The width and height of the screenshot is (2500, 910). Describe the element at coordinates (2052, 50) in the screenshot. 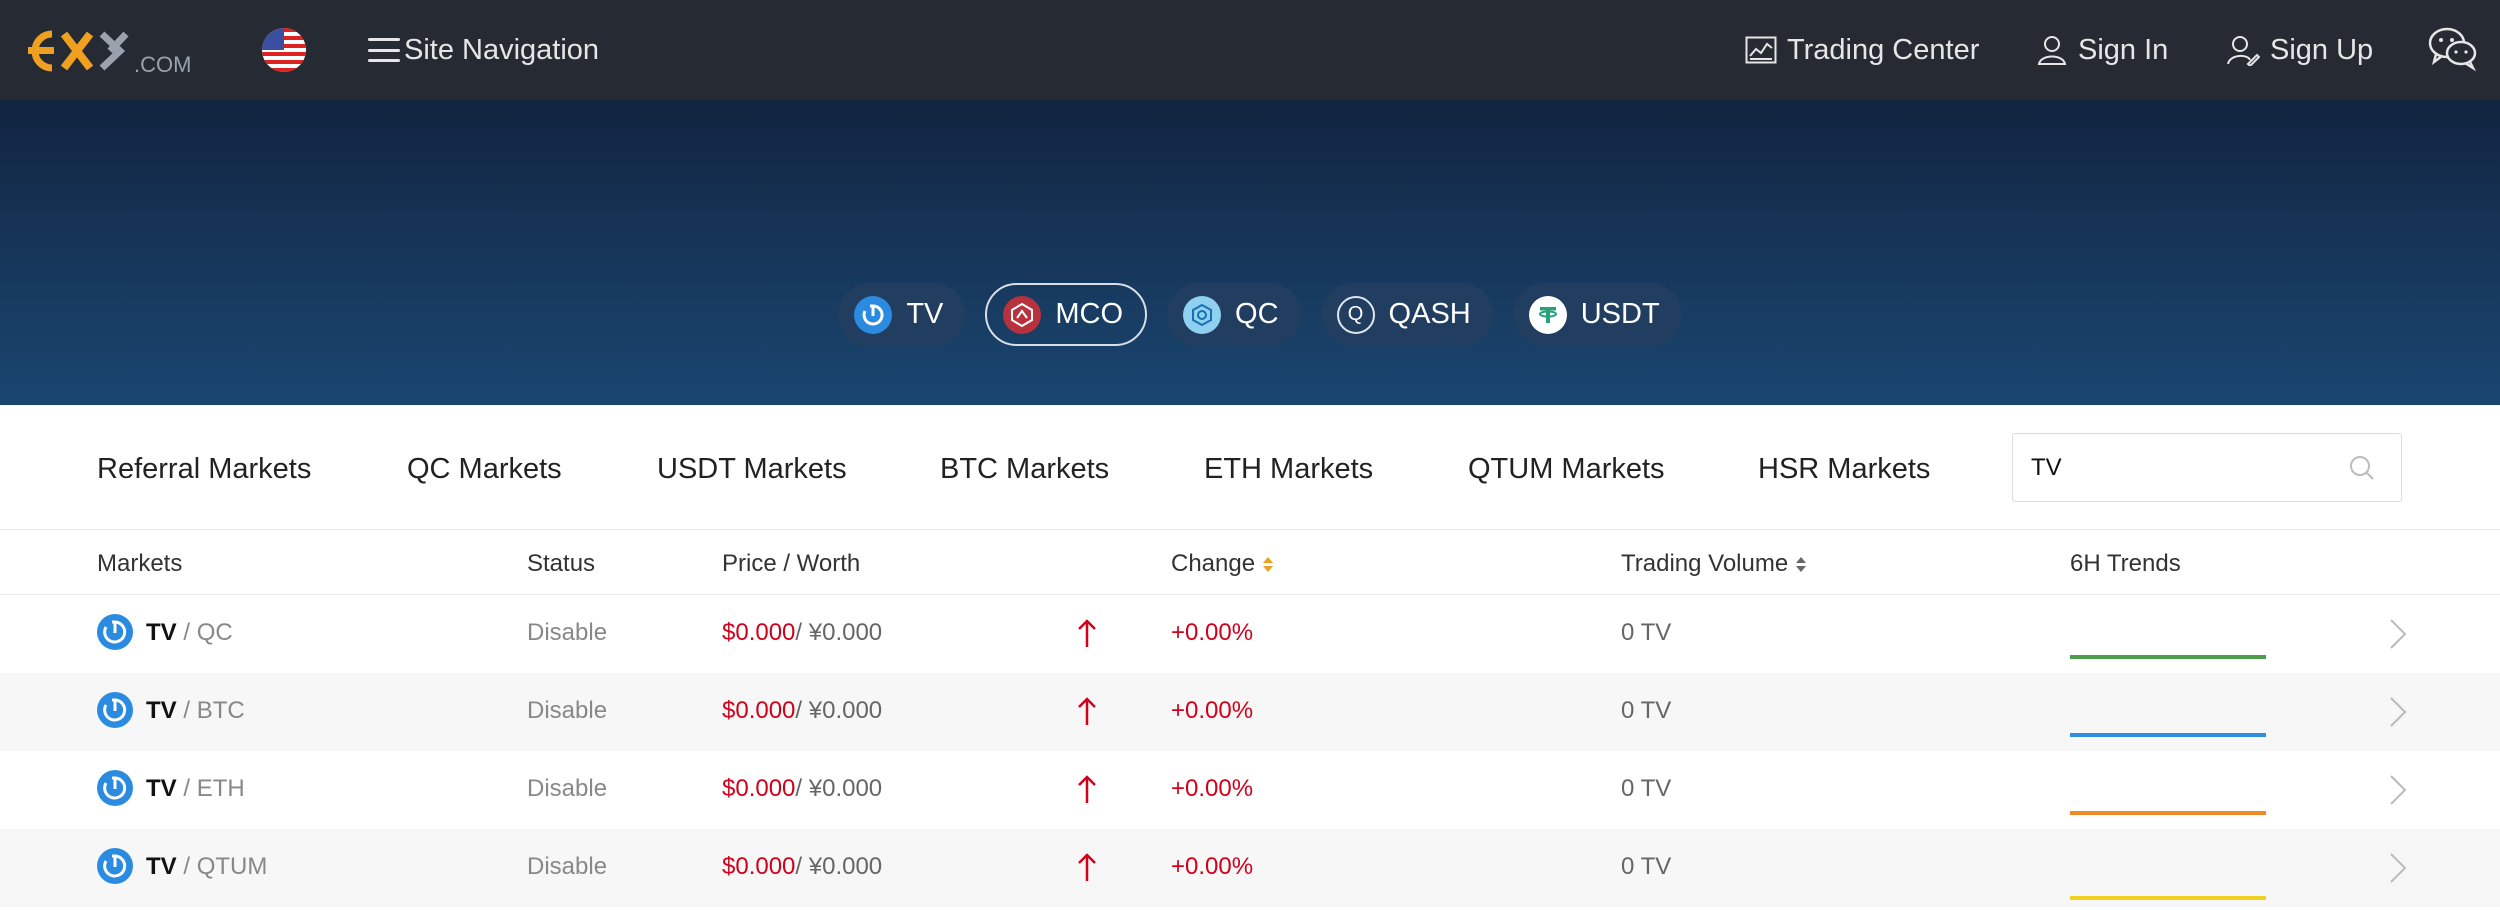

I see `user-icon` at that location.